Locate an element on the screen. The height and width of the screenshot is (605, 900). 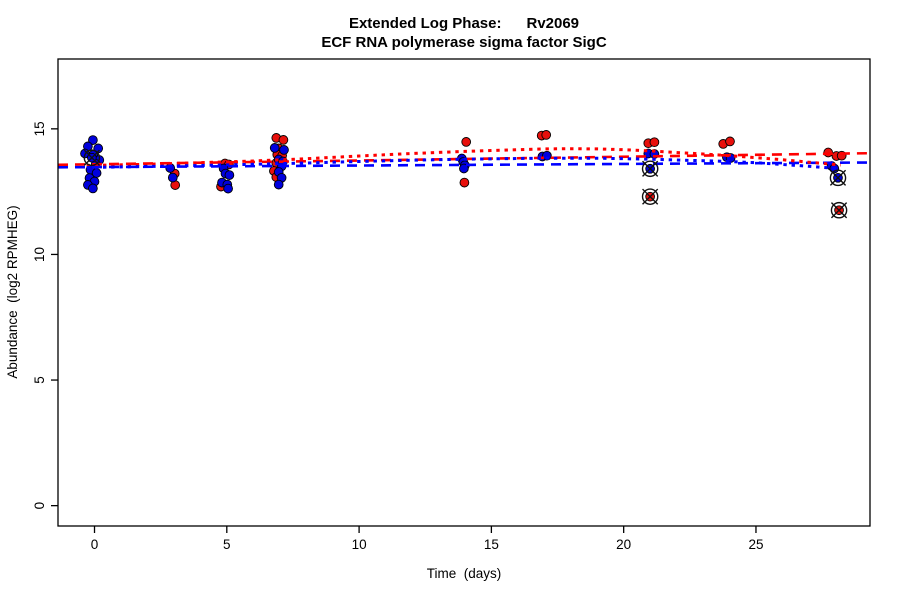
x-axis-title: Time (days) is located at coordinates (464, 573).